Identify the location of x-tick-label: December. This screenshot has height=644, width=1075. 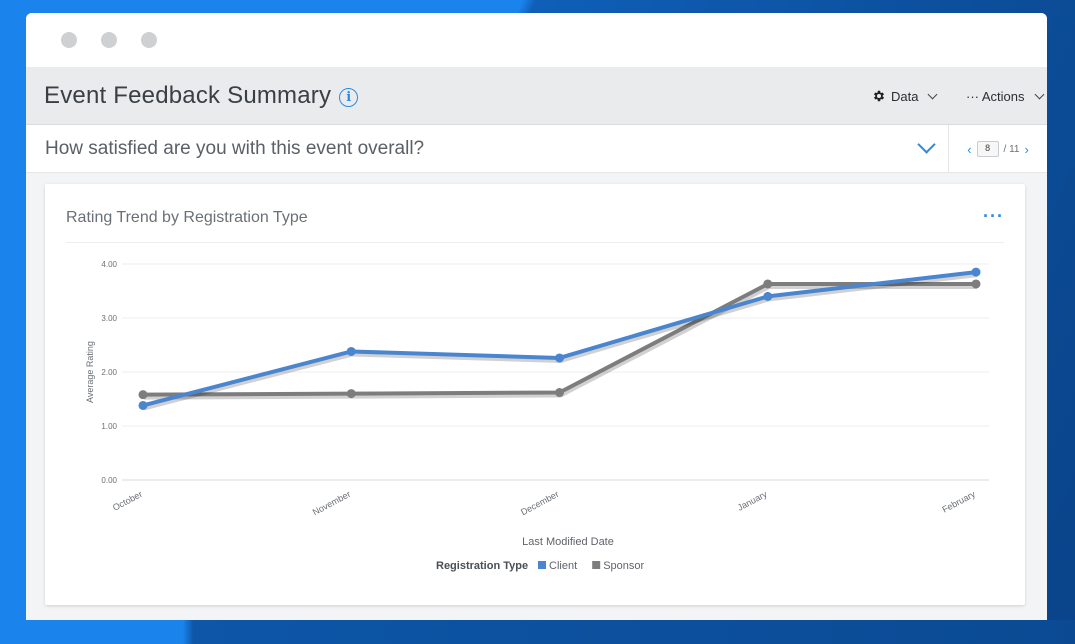
(539, 503).